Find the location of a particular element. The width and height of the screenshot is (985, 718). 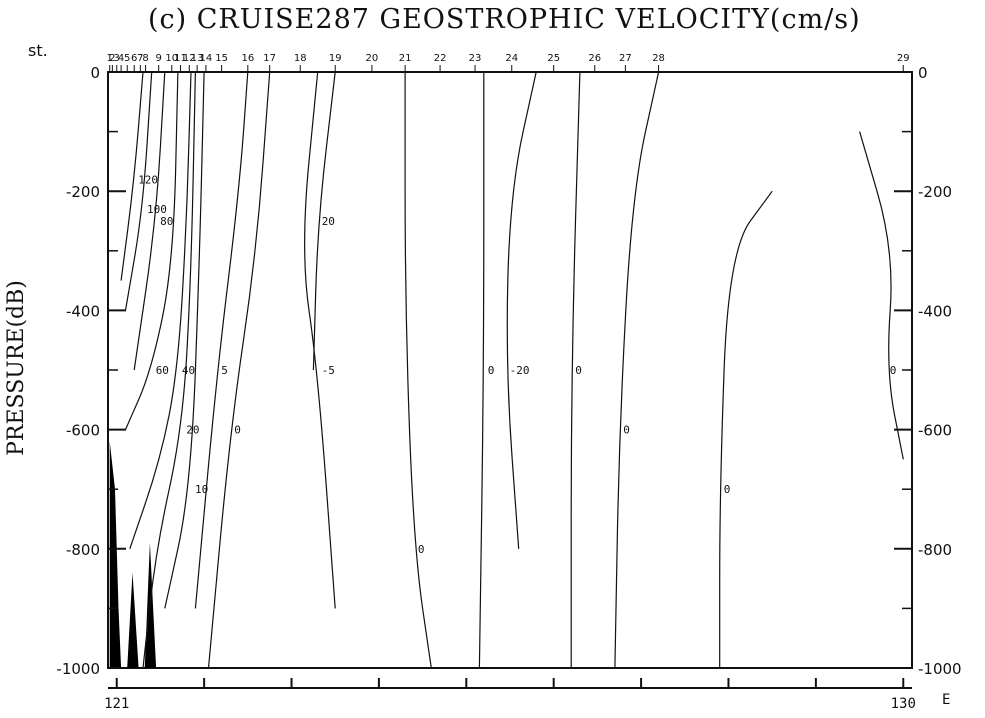

contour-label: 5 is located at coordinates (224, 370).